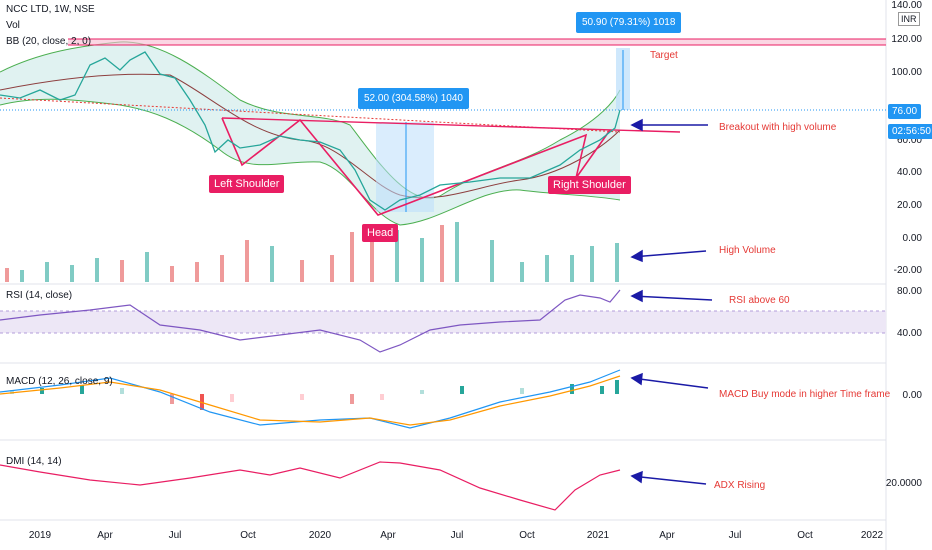 This screenshot has width=932, height=550. What do you see at coordinates (740, 485) in the screenshot?
I see `adx-note: ADX Rising` at bounding box center [740, 485].